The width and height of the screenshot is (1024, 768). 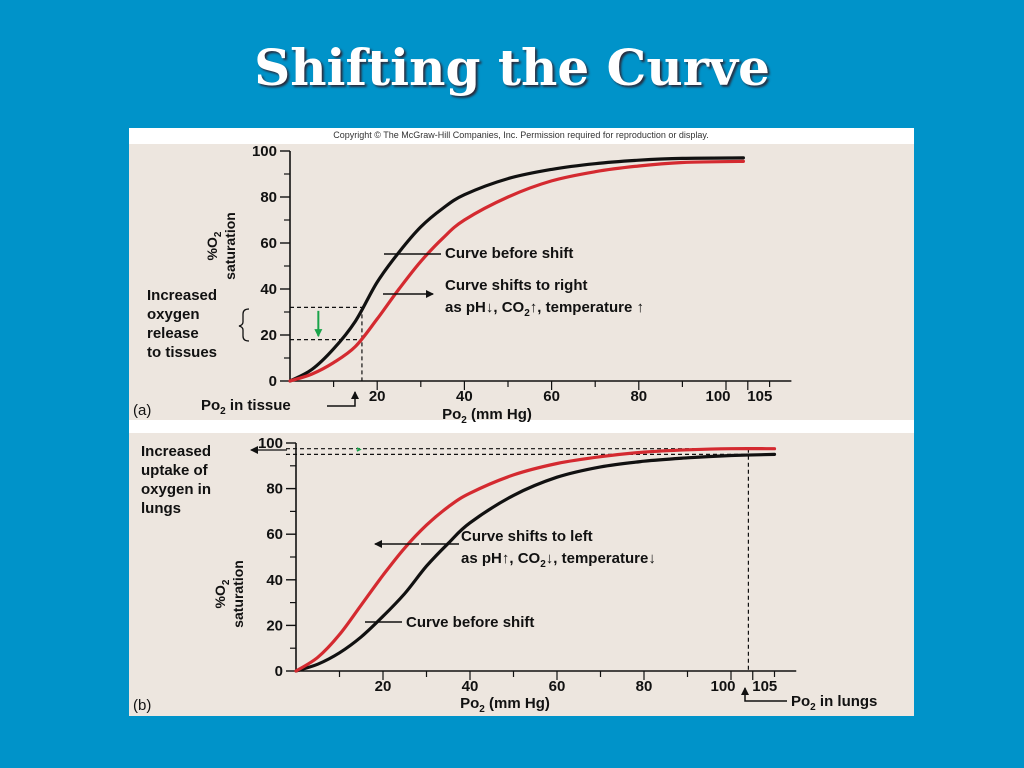 What do you see at coordinates (464, 396) in the screenshot?
I see `a-x-tick-label: 40` at bounding box center [464, 396].